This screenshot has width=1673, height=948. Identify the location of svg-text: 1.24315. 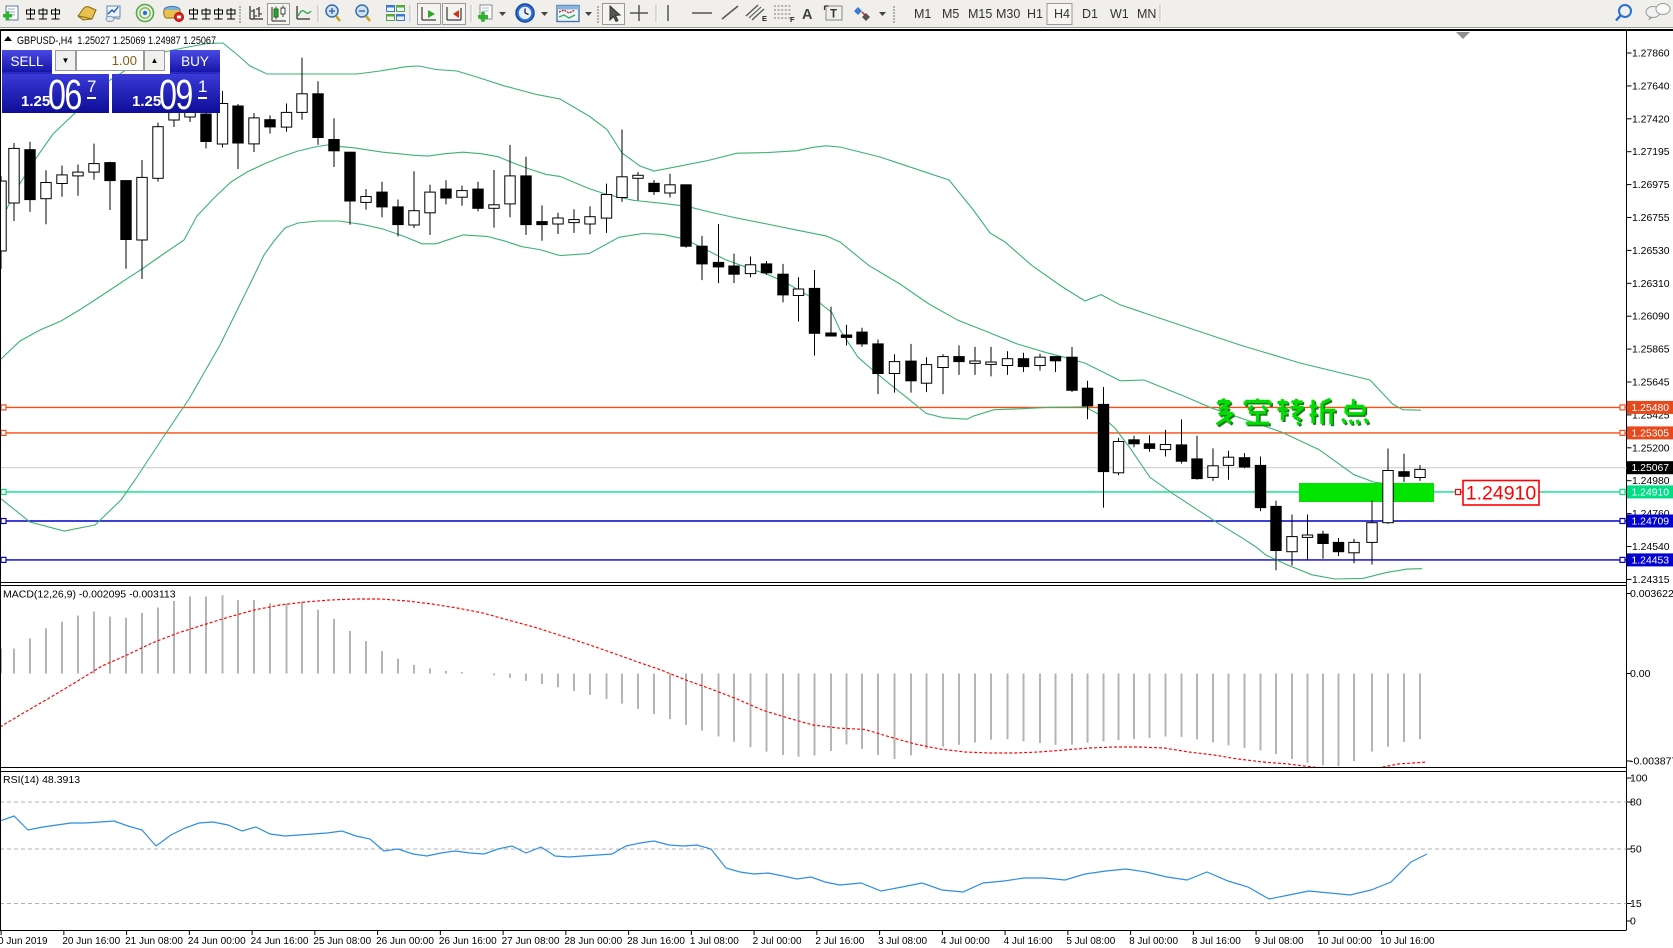
(1651, 580).